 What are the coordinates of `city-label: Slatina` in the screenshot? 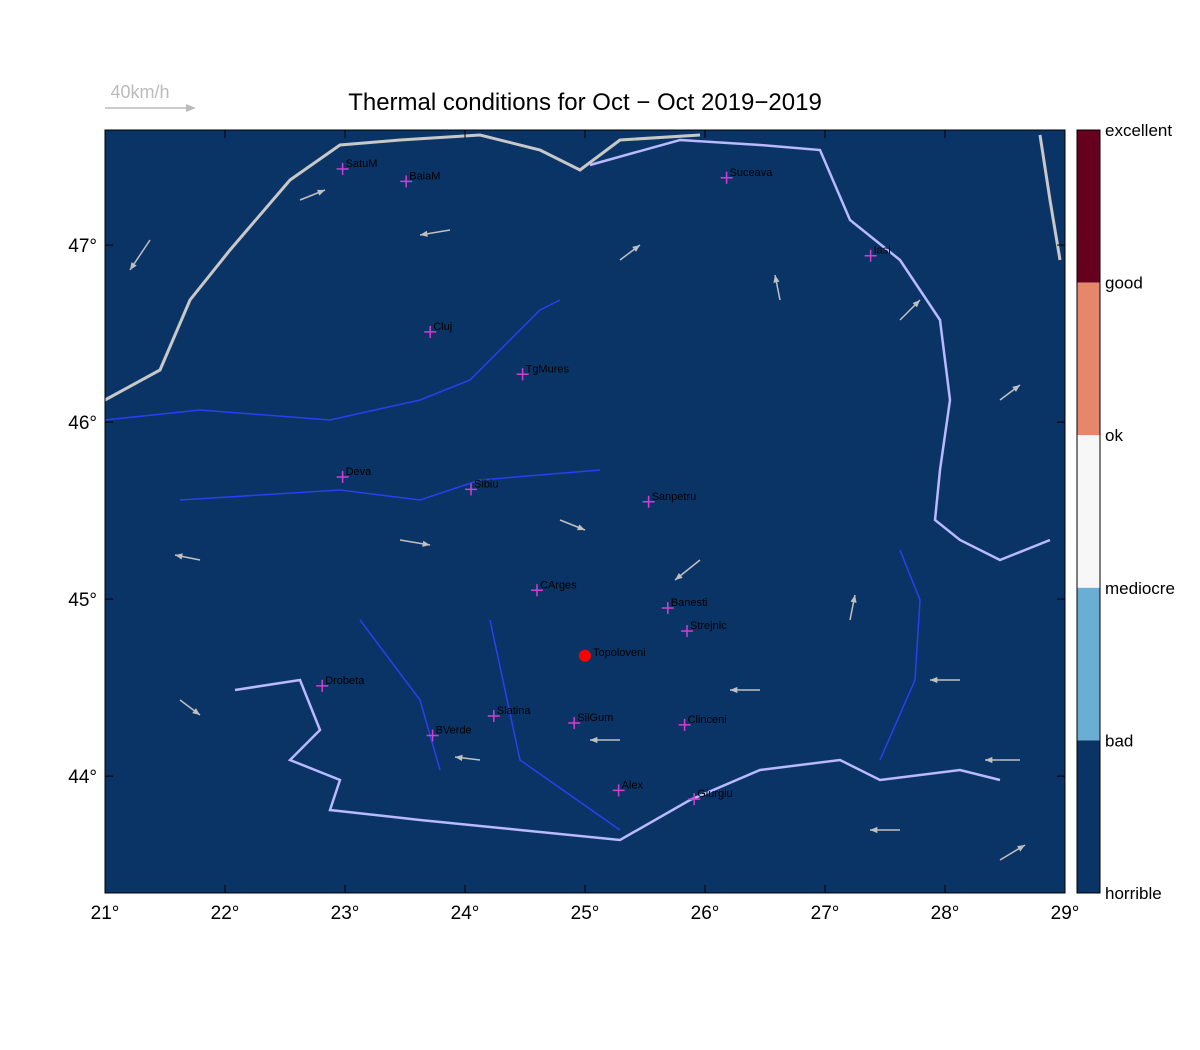 It's located at (514, 711).